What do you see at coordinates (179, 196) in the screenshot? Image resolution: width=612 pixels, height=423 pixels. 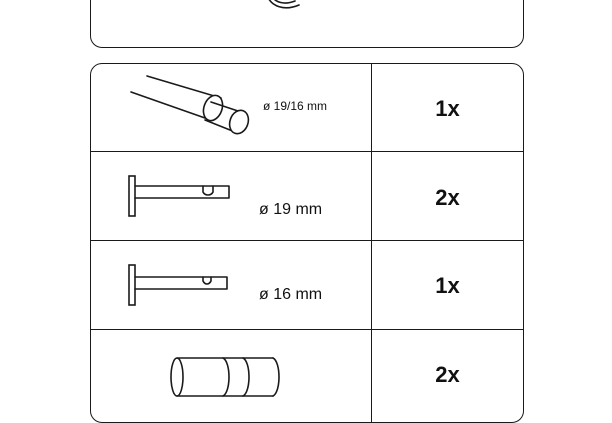 I see `bracket-19mm-illustration` at bounding box center [179, 196].